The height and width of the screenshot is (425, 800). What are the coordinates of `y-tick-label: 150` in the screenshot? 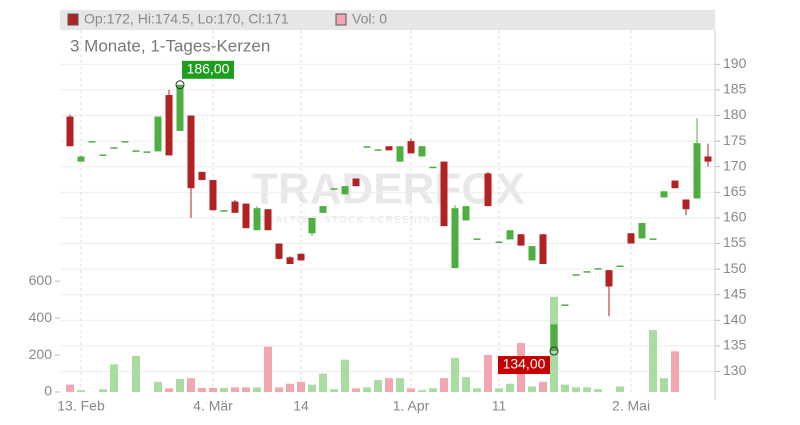 It's located at (735, 268).